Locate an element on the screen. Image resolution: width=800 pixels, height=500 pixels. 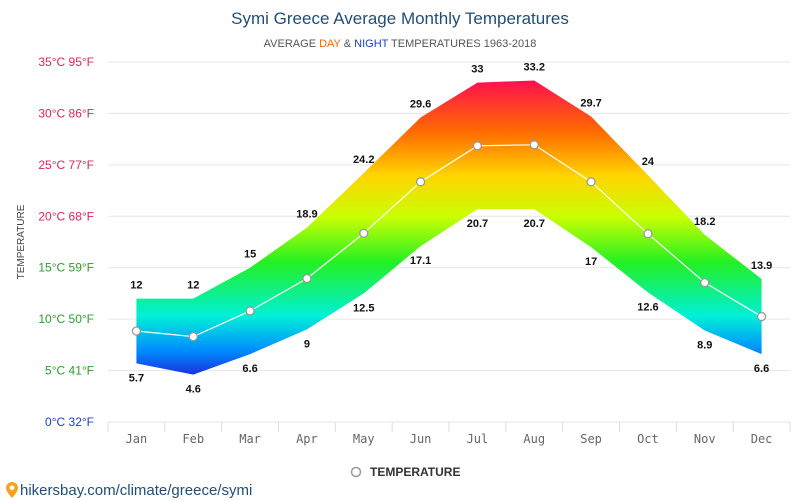
x-tick-label: Oct is located at coordinates (648, 439).